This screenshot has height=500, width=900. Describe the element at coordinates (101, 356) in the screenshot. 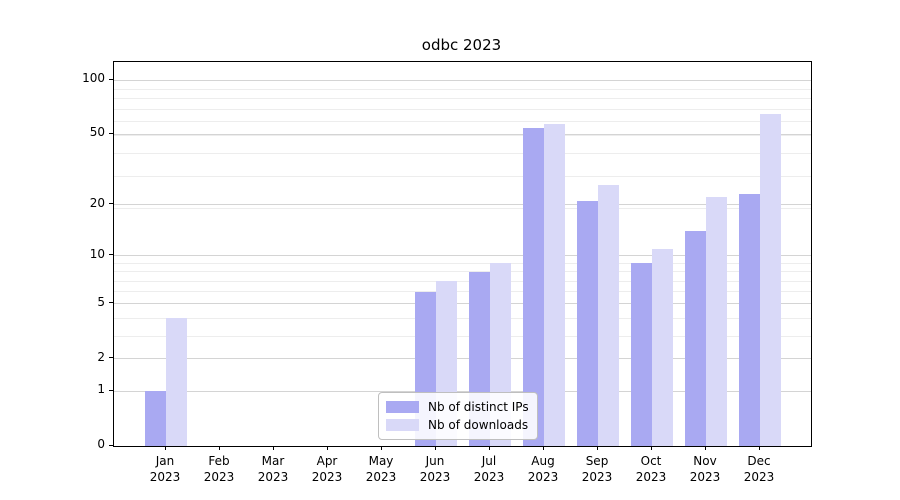

I see `y-tick-label: 2` at that location.